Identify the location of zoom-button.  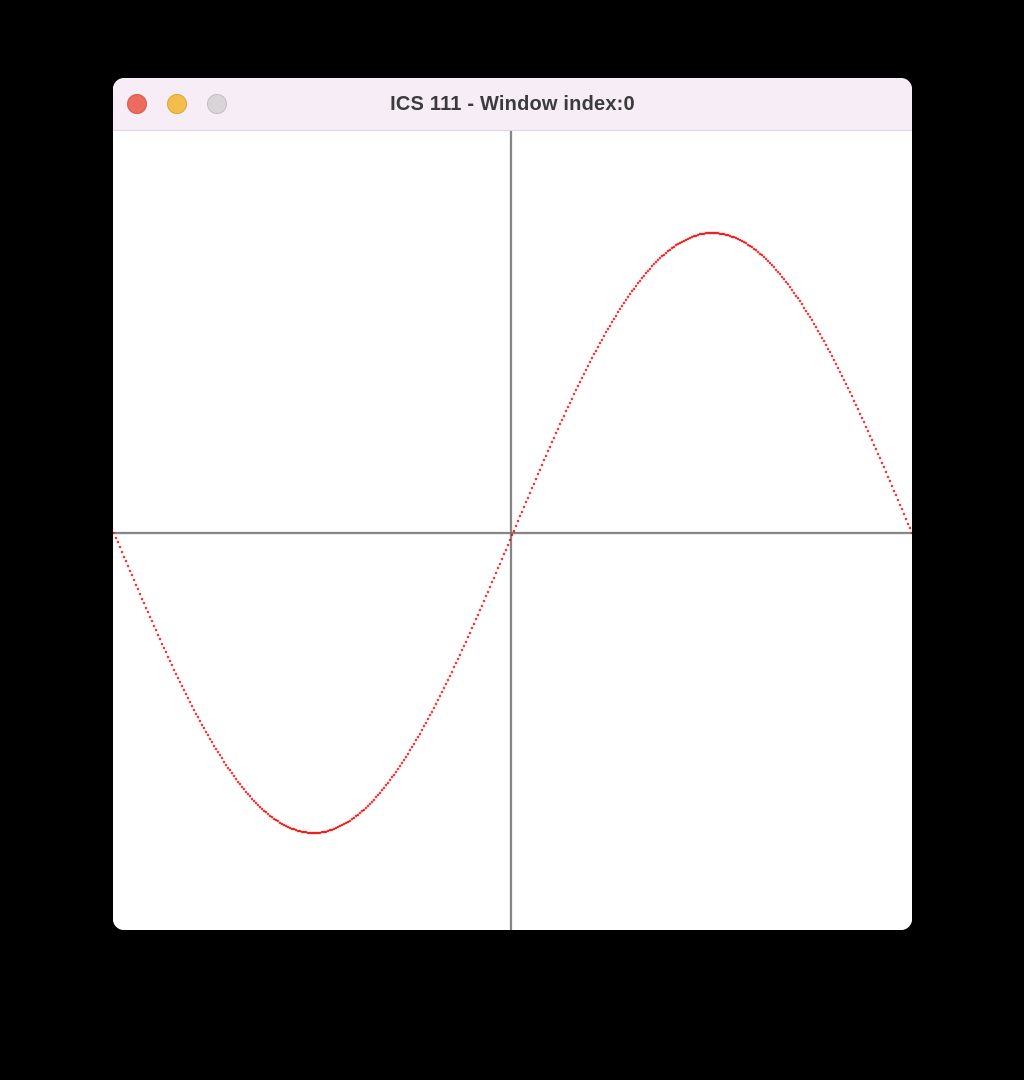
(217, 104).